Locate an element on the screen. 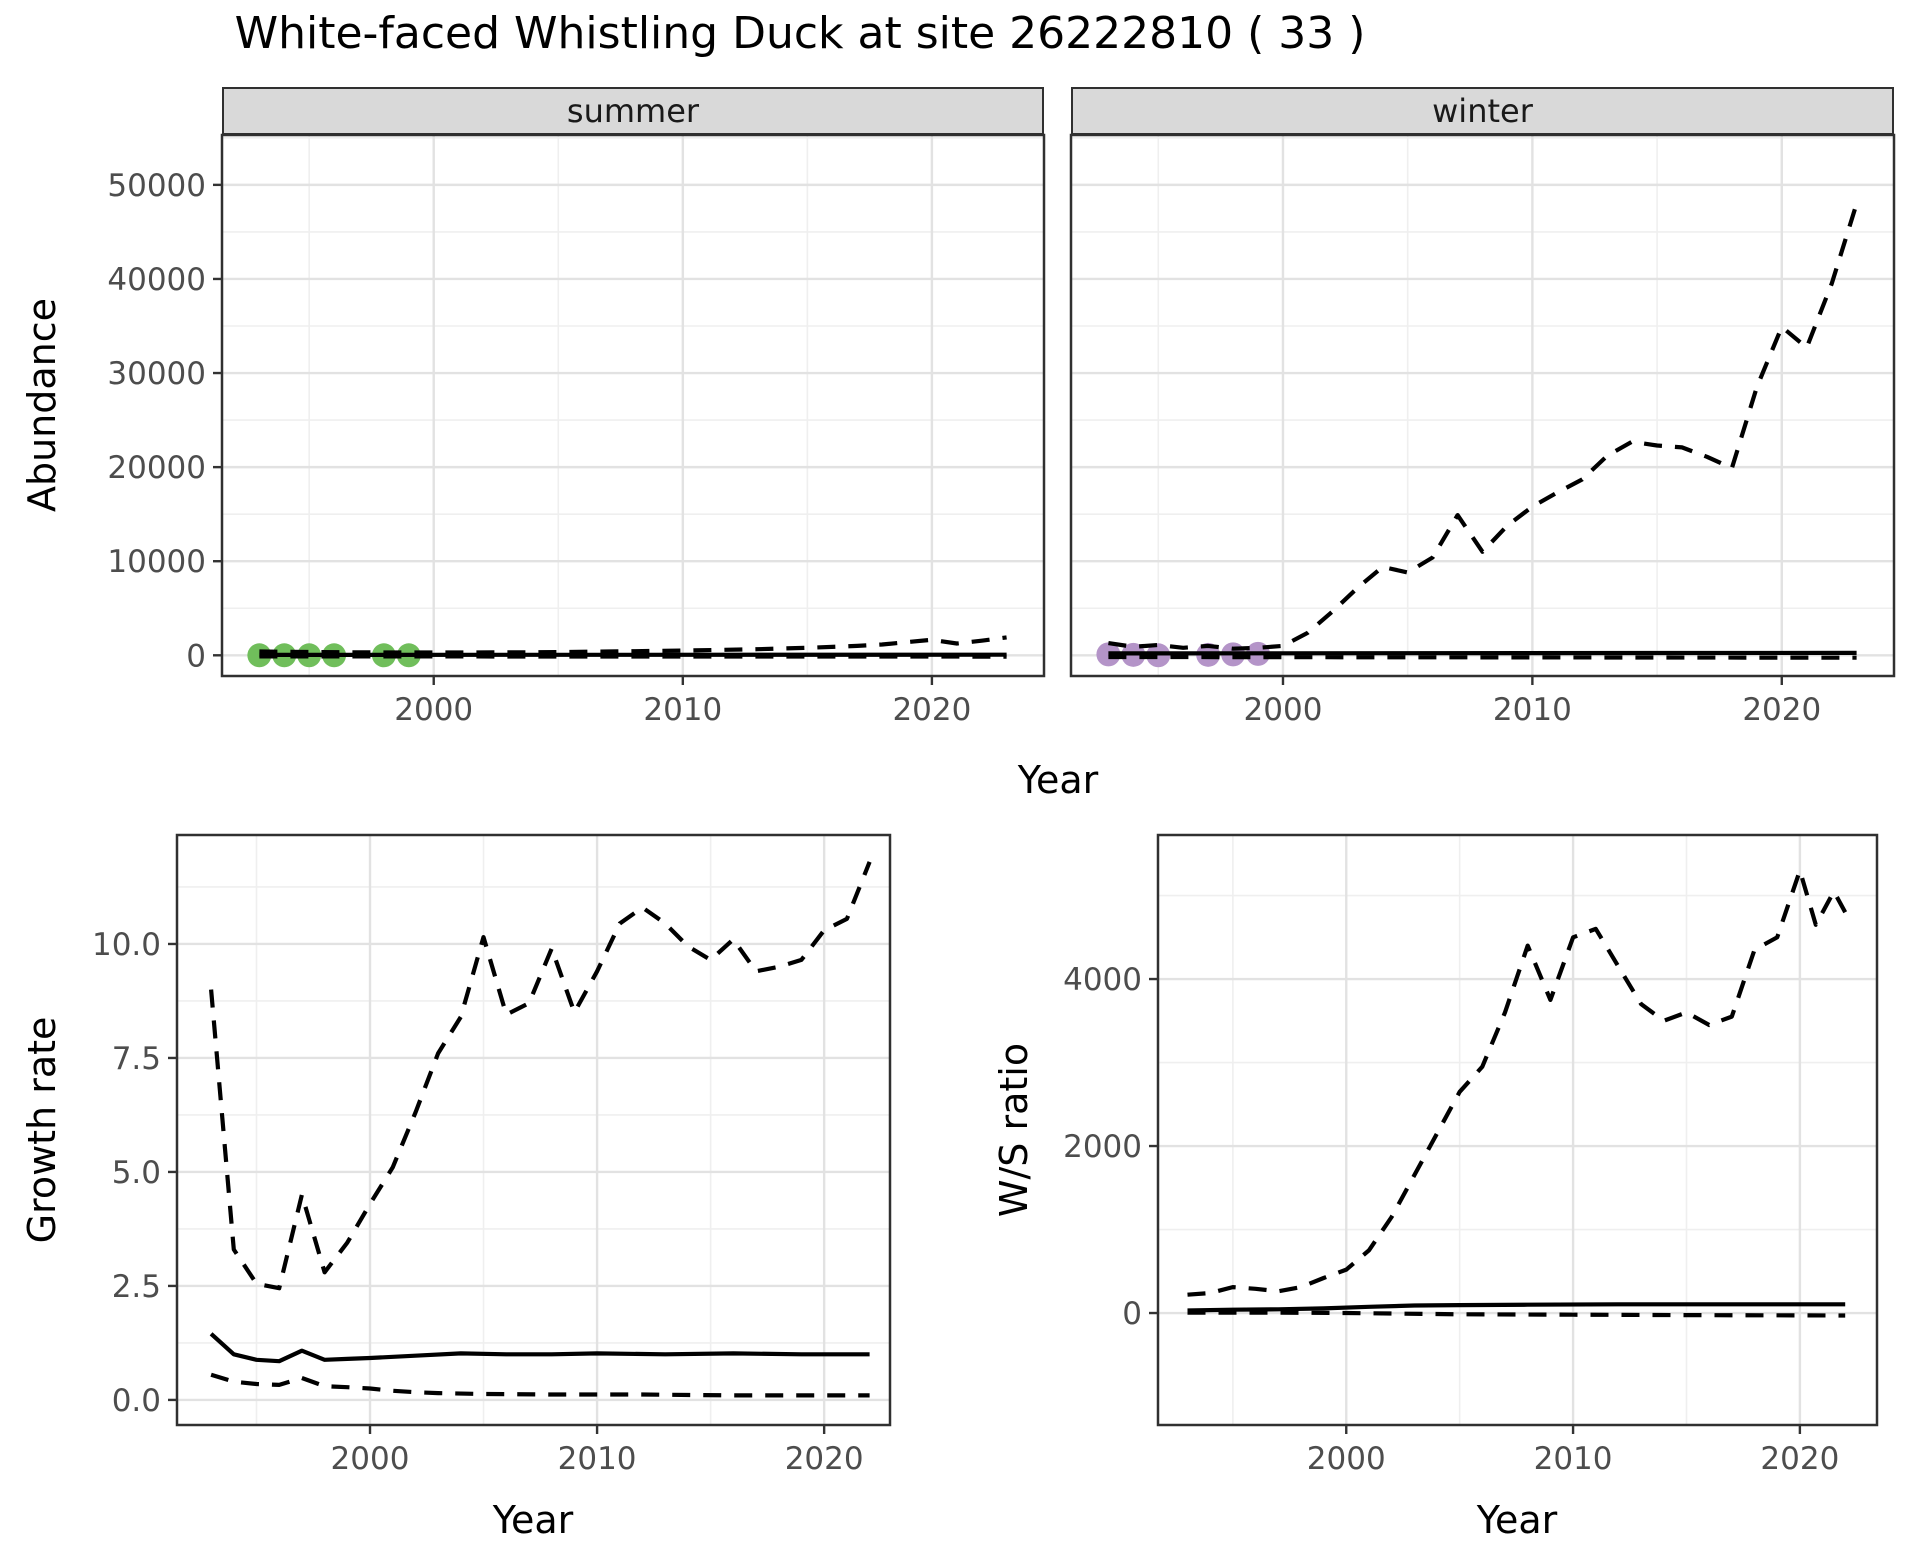  y-tick-label: 4000 is located at coordinates (1102, 980).